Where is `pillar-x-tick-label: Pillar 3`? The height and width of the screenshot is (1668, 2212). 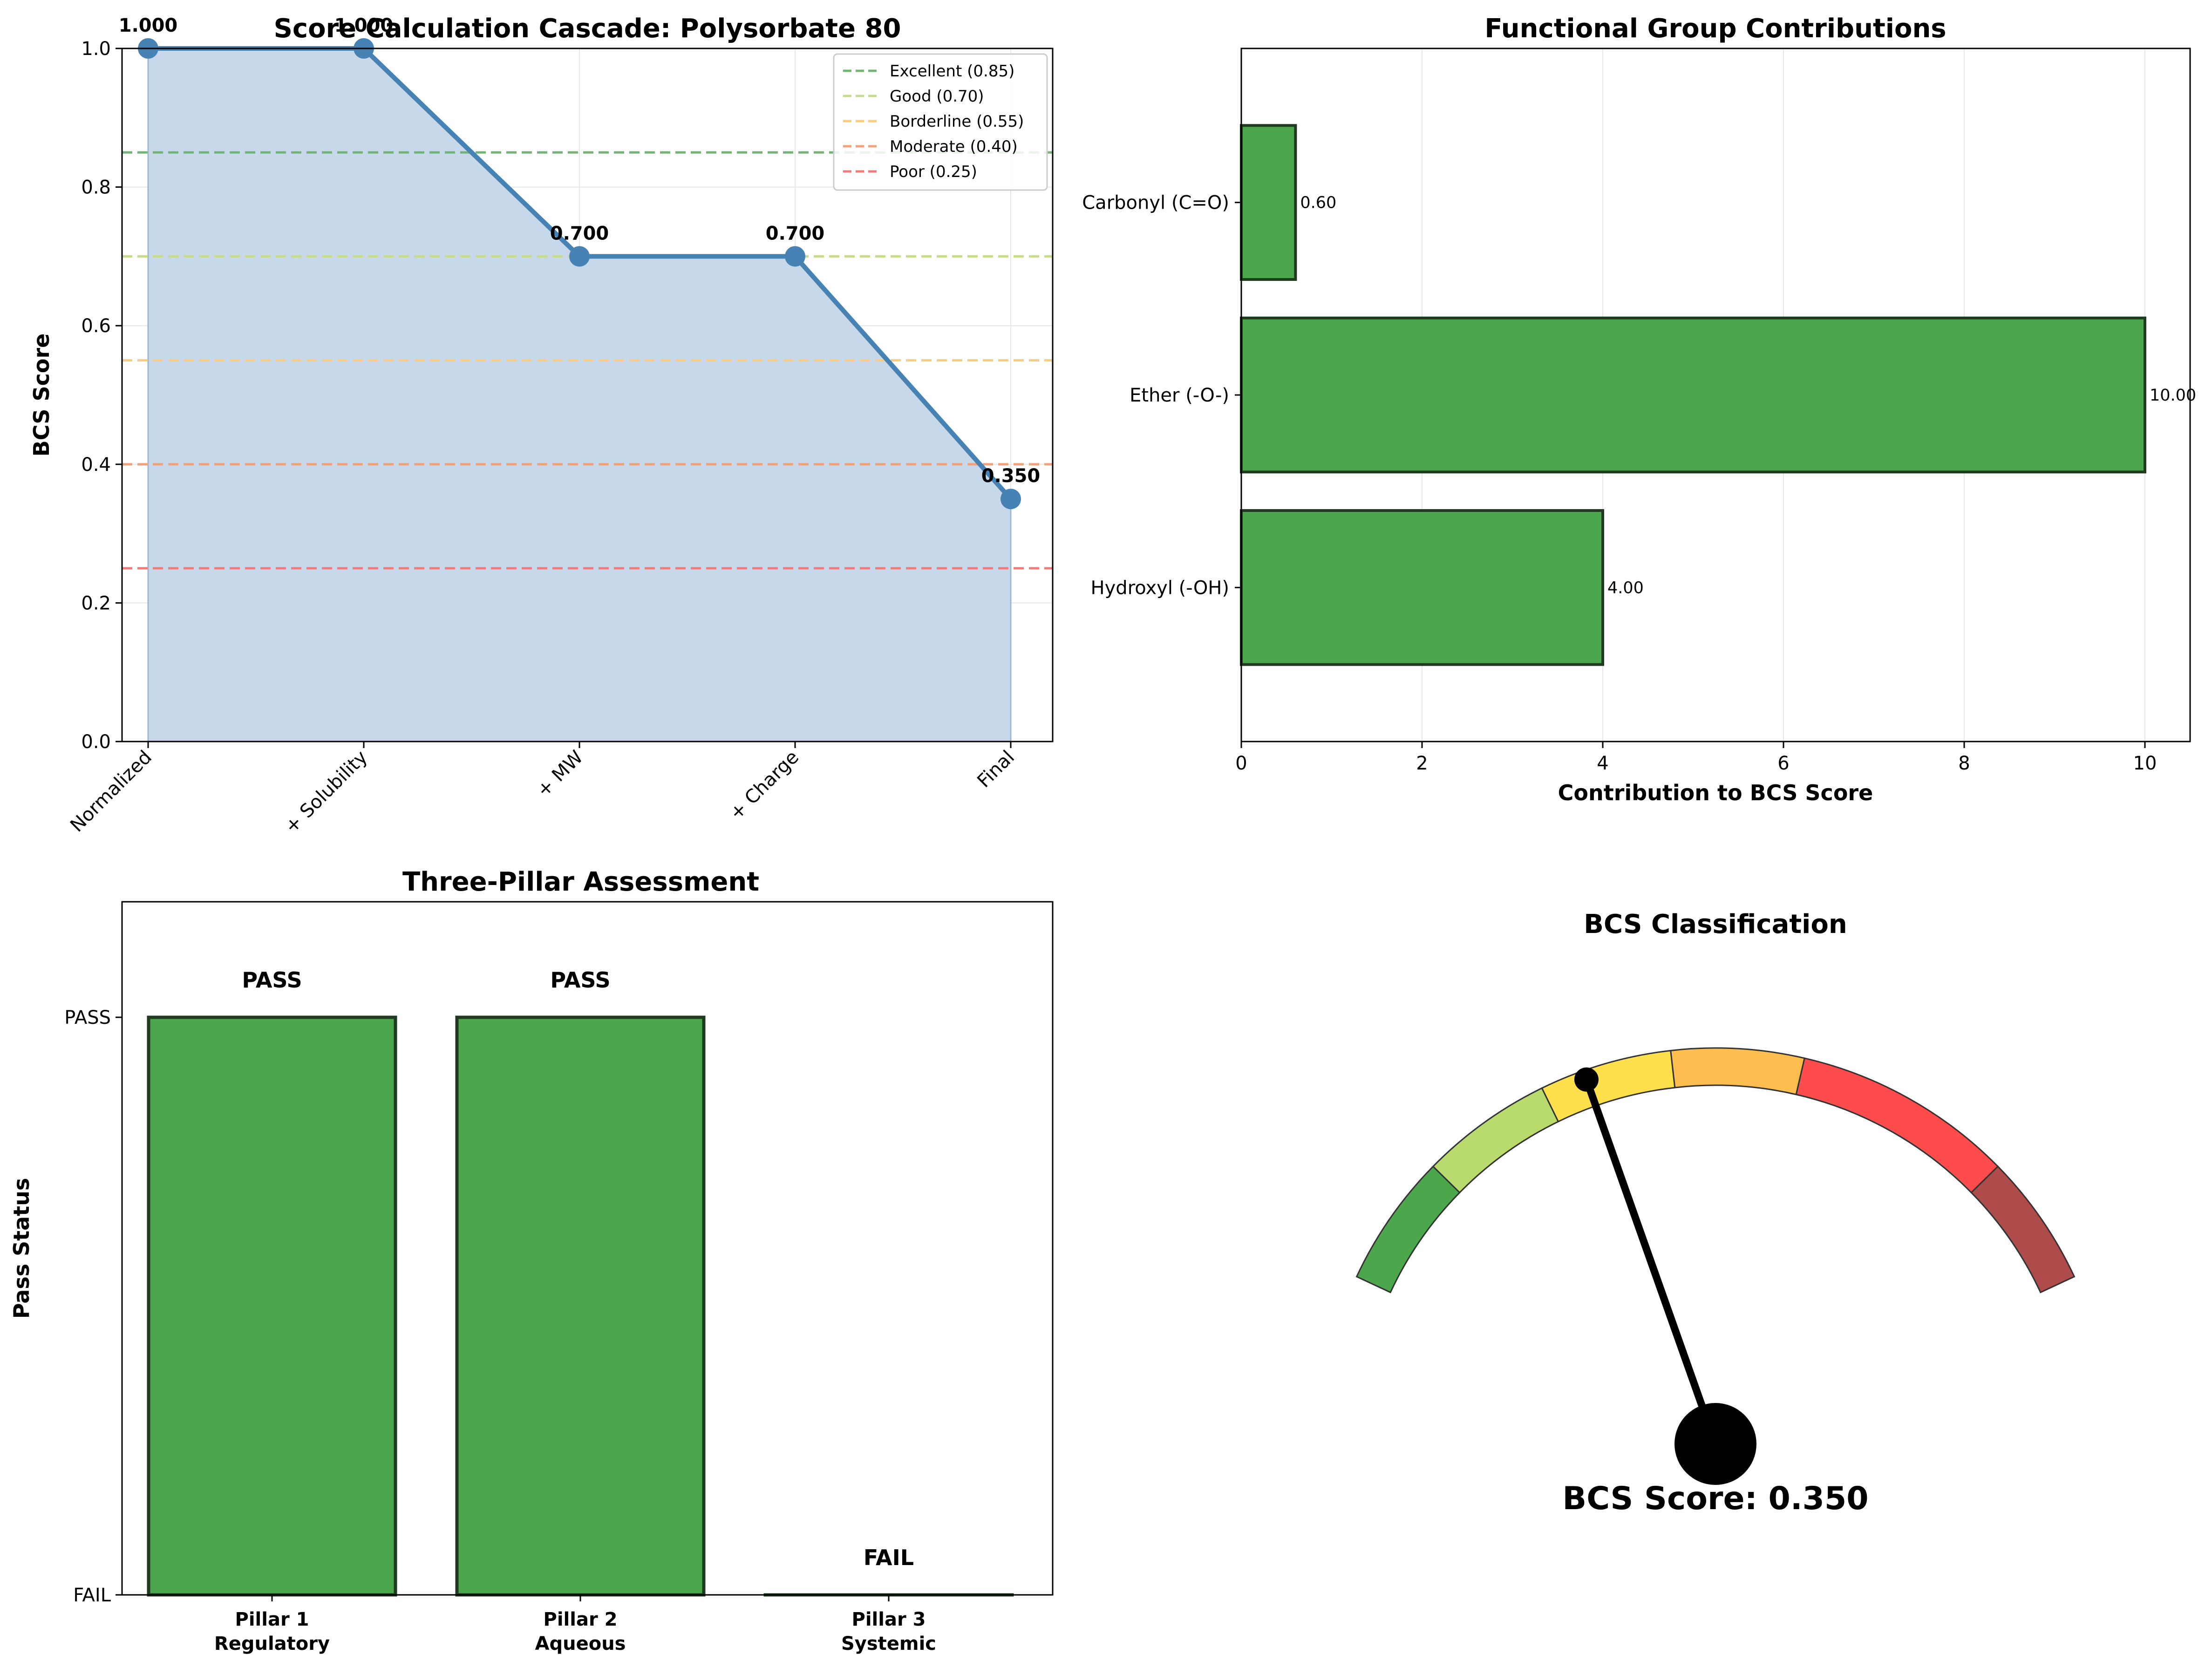
pillar-x-tick-label: Pillar 3 is located at coordinates (889, 1620).